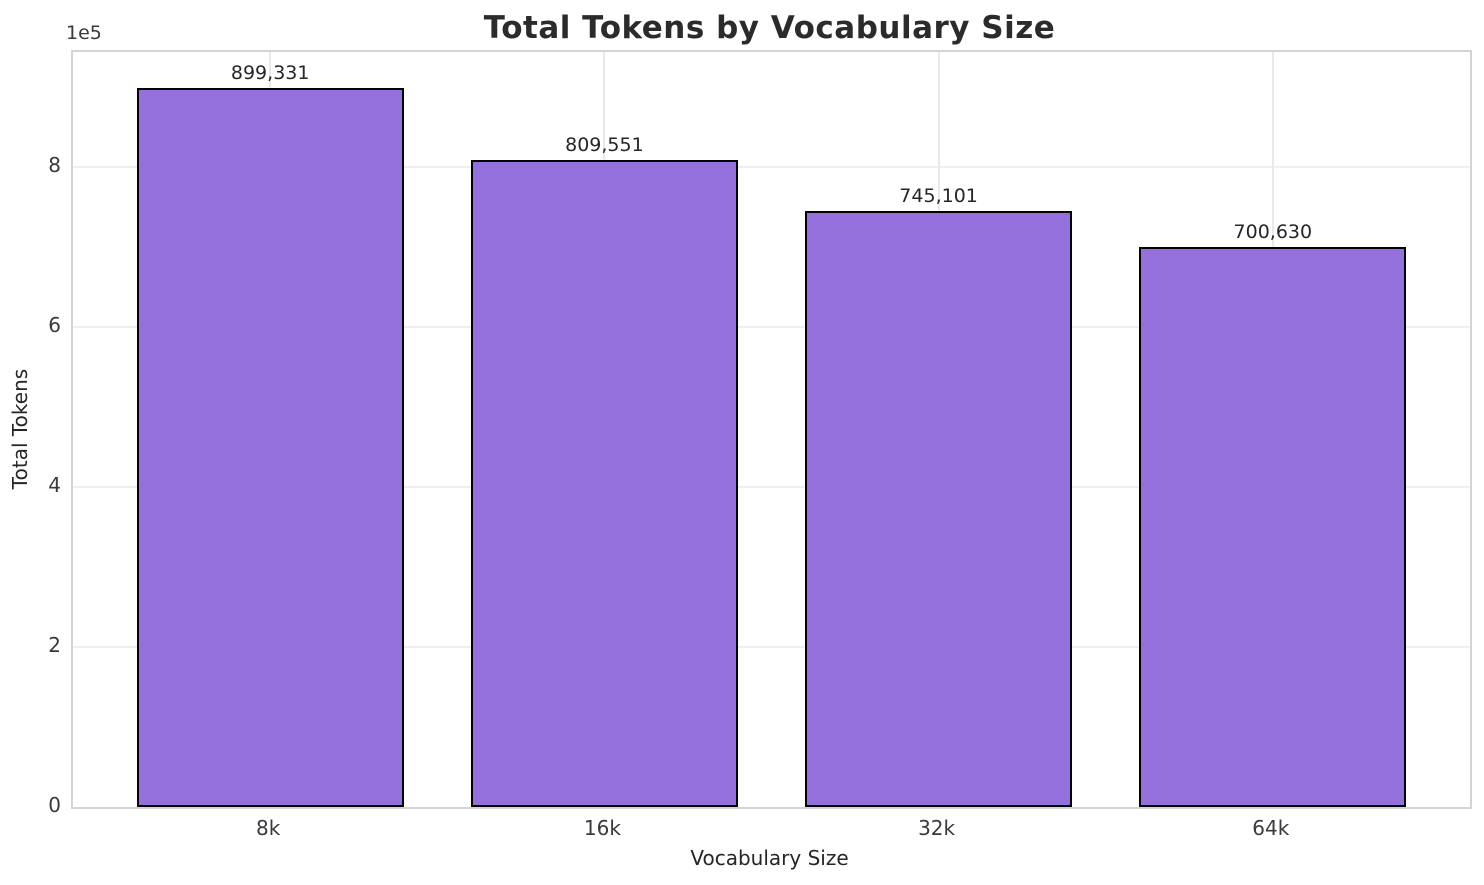  Describe the element at coordinates (268, 828) in the screenshot. I see `x-tick-label: 8k` at that location.